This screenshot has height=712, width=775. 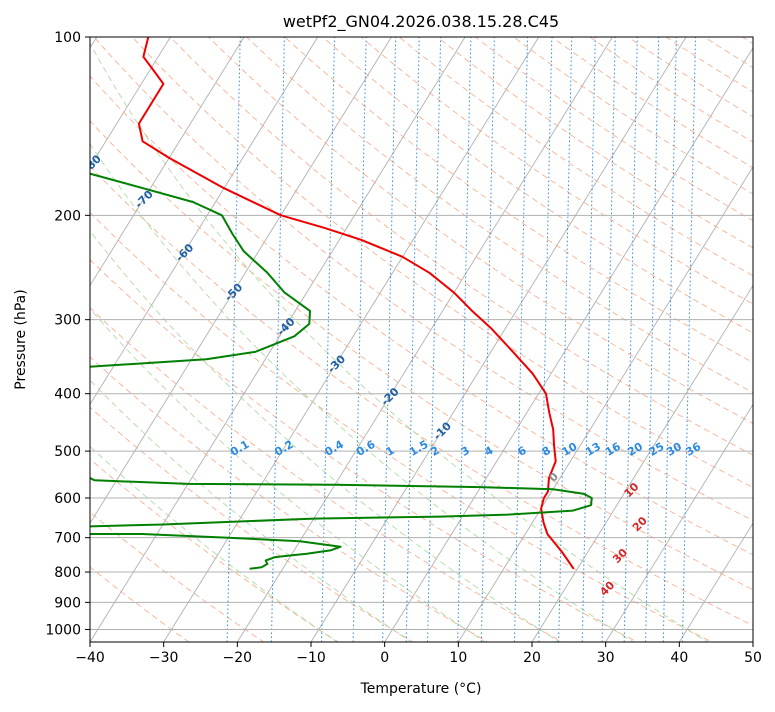 I want to click on y-axis-label: Pressure (hPa), so click(x=21, y=339).